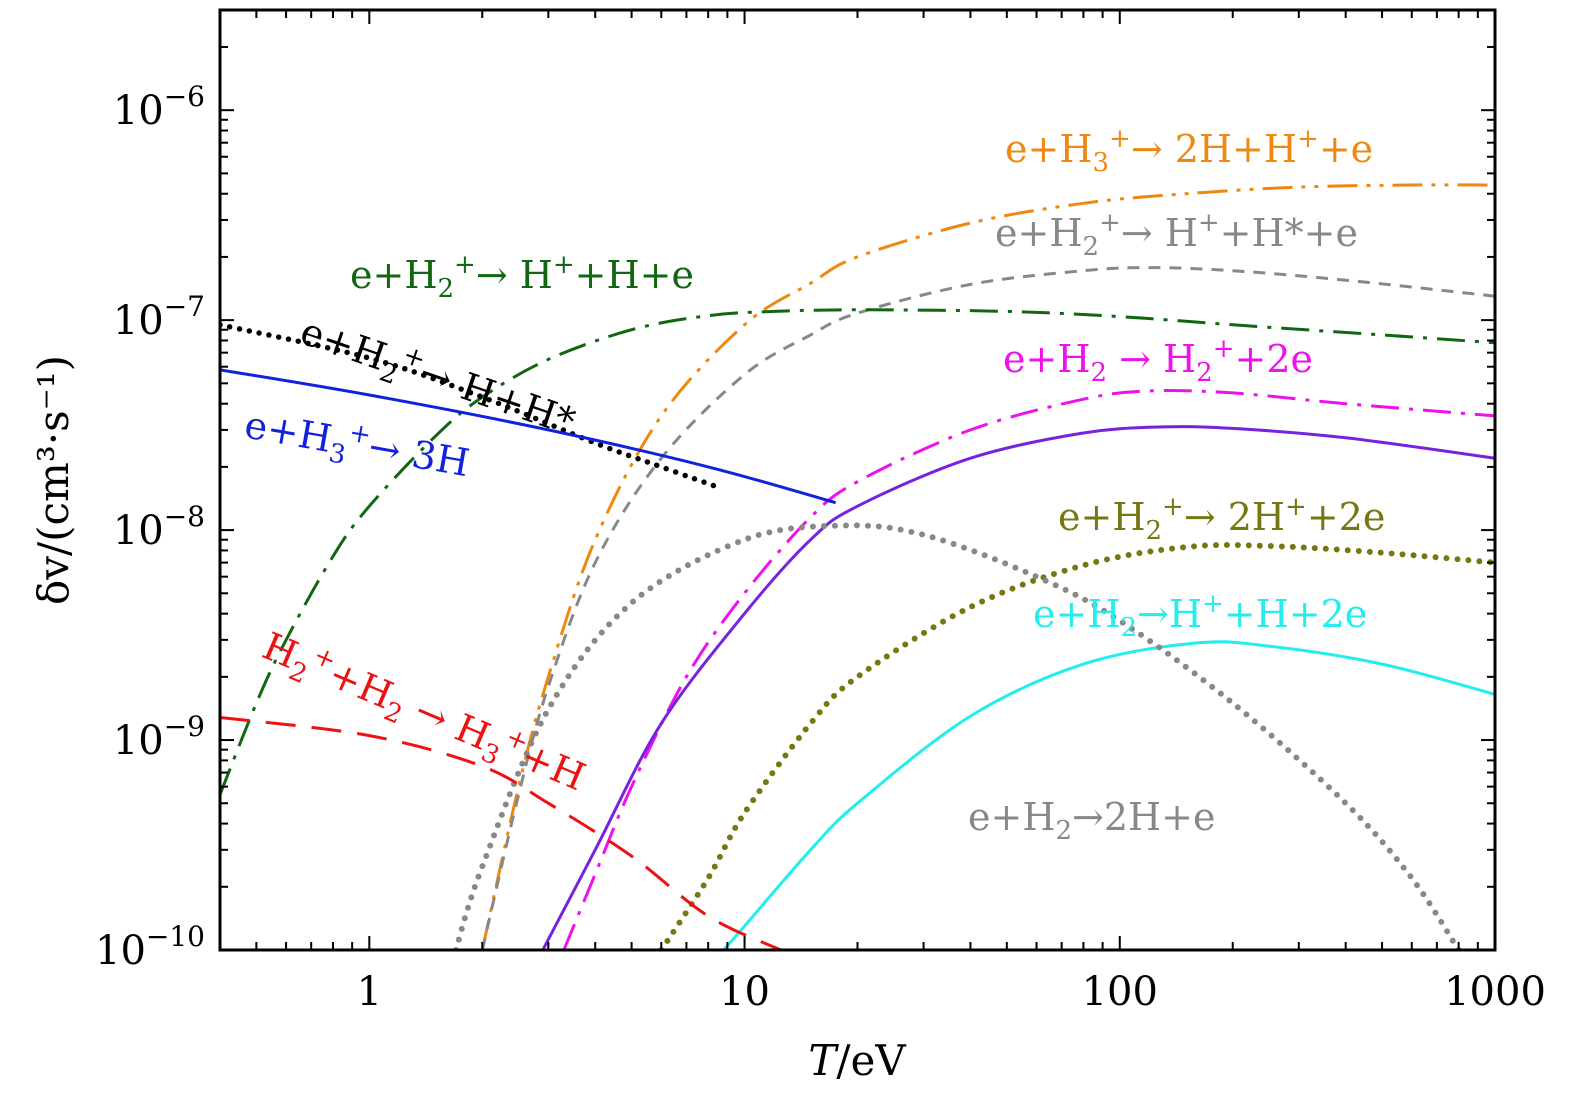  Describe the element at coordinates (1200, 616) in the screenshot. I see `reaction-label-8: e+H2→H++H+2e` at that location.